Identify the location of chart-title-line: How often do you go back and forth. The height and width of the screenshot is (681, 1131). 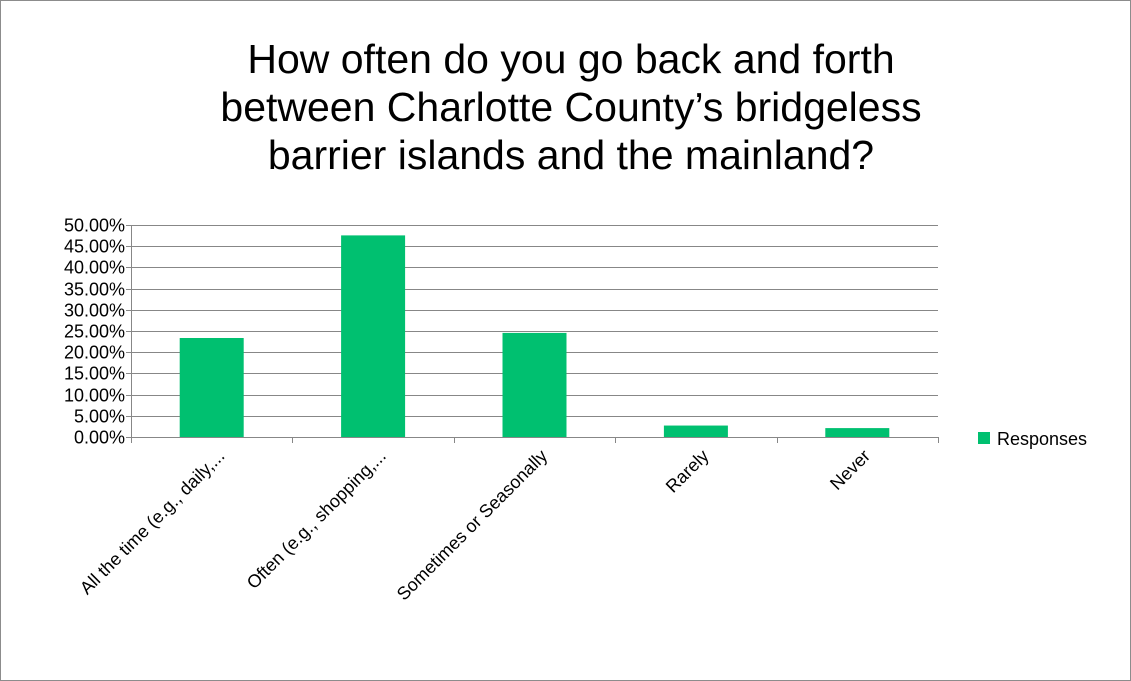
(571, 59).